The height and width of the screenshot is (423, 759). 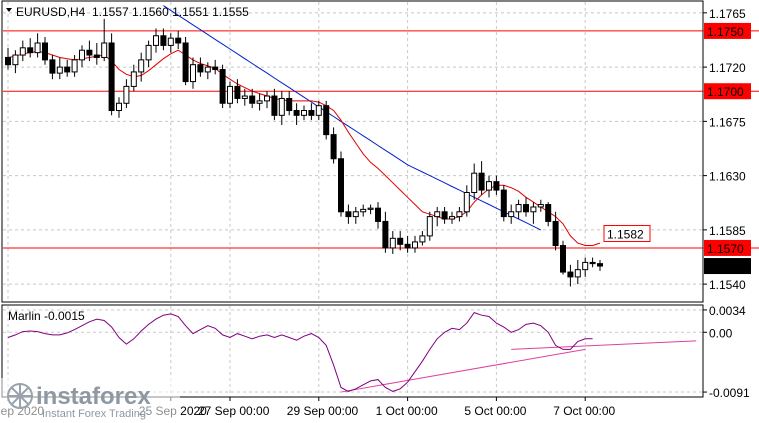 What do you see at coordinates (727, 177) in the screenshot?
I see `price-tick-label-3: 1.1630` at bounding box center [727, 177].